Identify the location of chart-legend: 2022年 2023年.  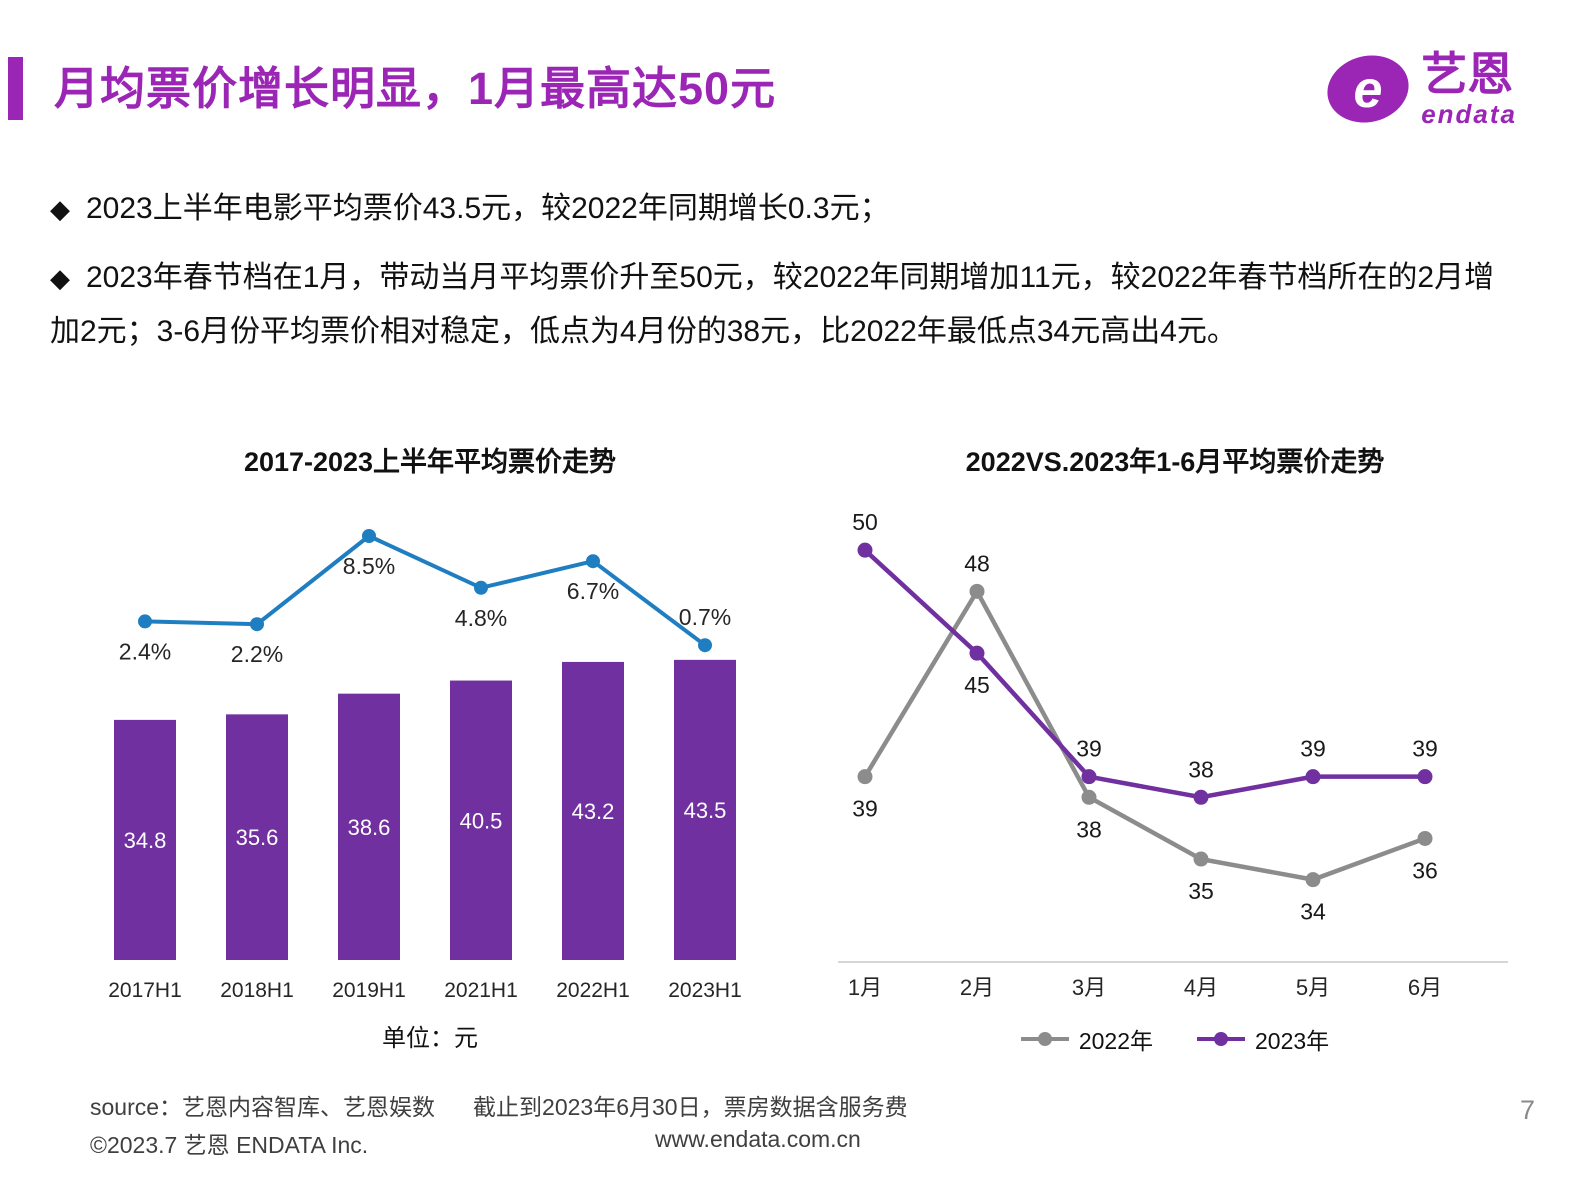
(1175, 1039).